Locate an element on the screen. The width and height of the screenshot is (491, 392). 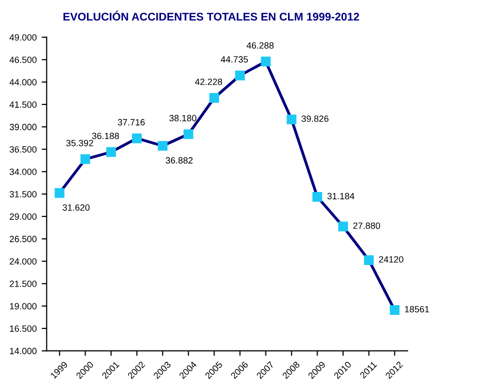
data-label: 31.184 is located at coordinates (340, 196).